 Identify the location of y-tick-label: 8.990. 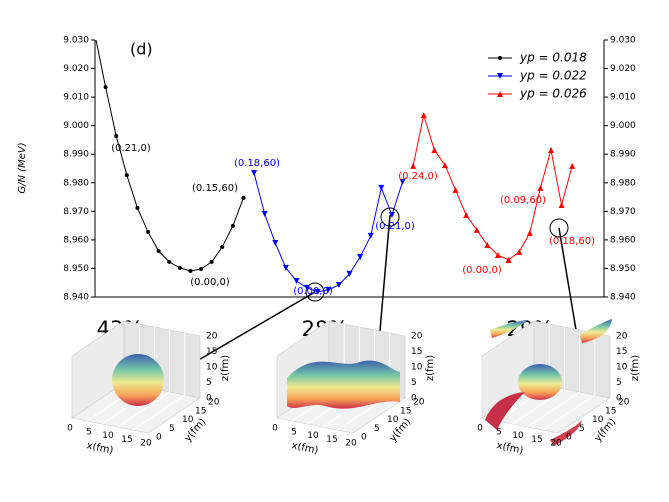
(76, 155).